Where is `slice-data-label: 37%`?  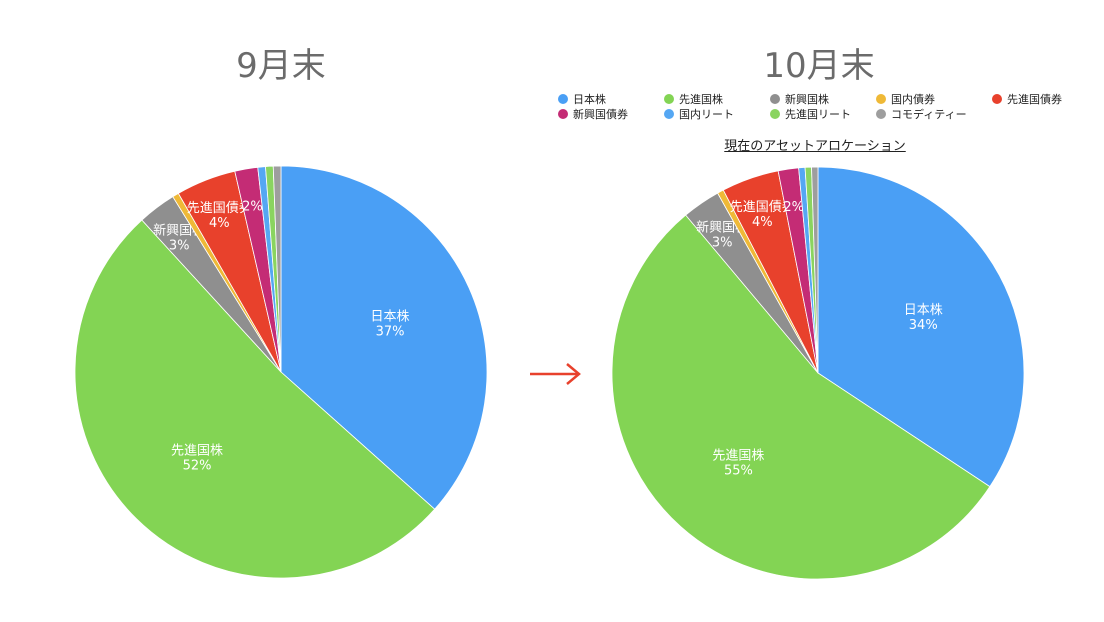 slice-data-label: 37% is located at coordinates (390, 332).